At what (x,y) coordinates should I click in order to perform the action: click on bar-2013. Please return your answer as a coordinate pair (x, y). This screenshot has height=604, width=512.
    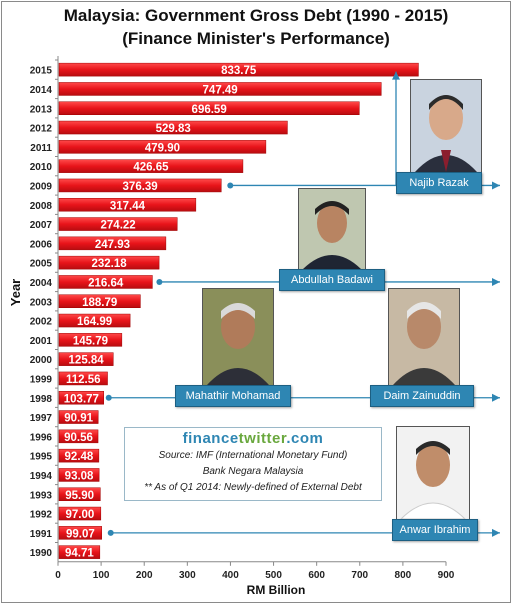
    Looking at the image, I should click on (209, 108).